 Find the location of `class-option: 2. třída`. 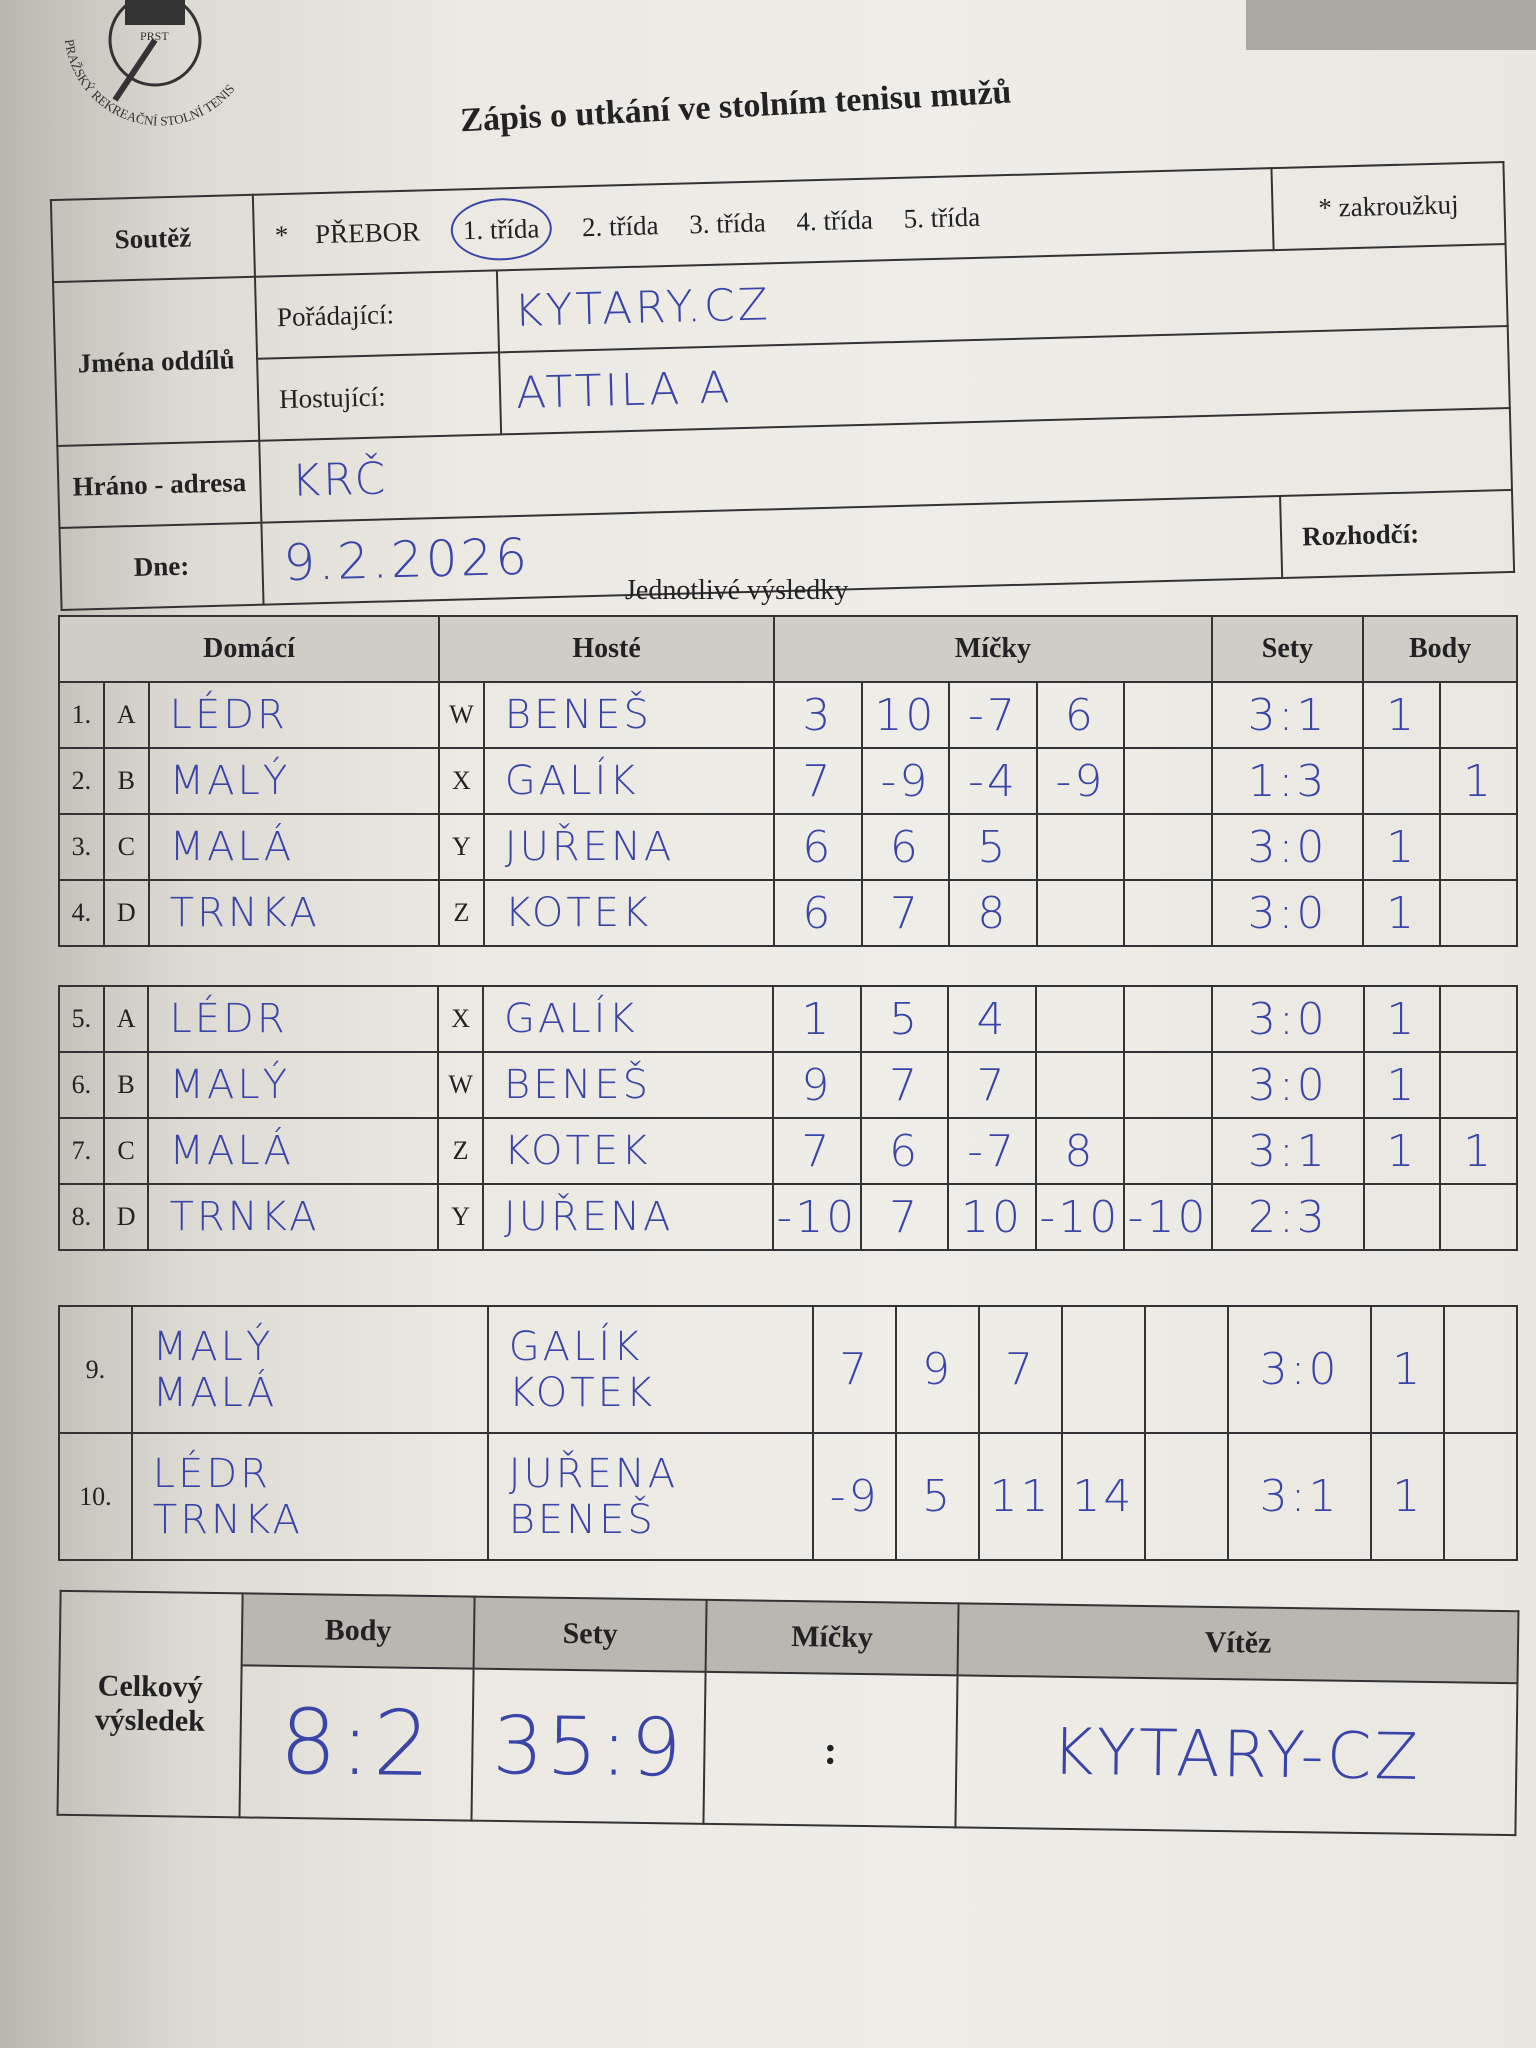

class-option: 2. třída is located at coordinates (620, 225).